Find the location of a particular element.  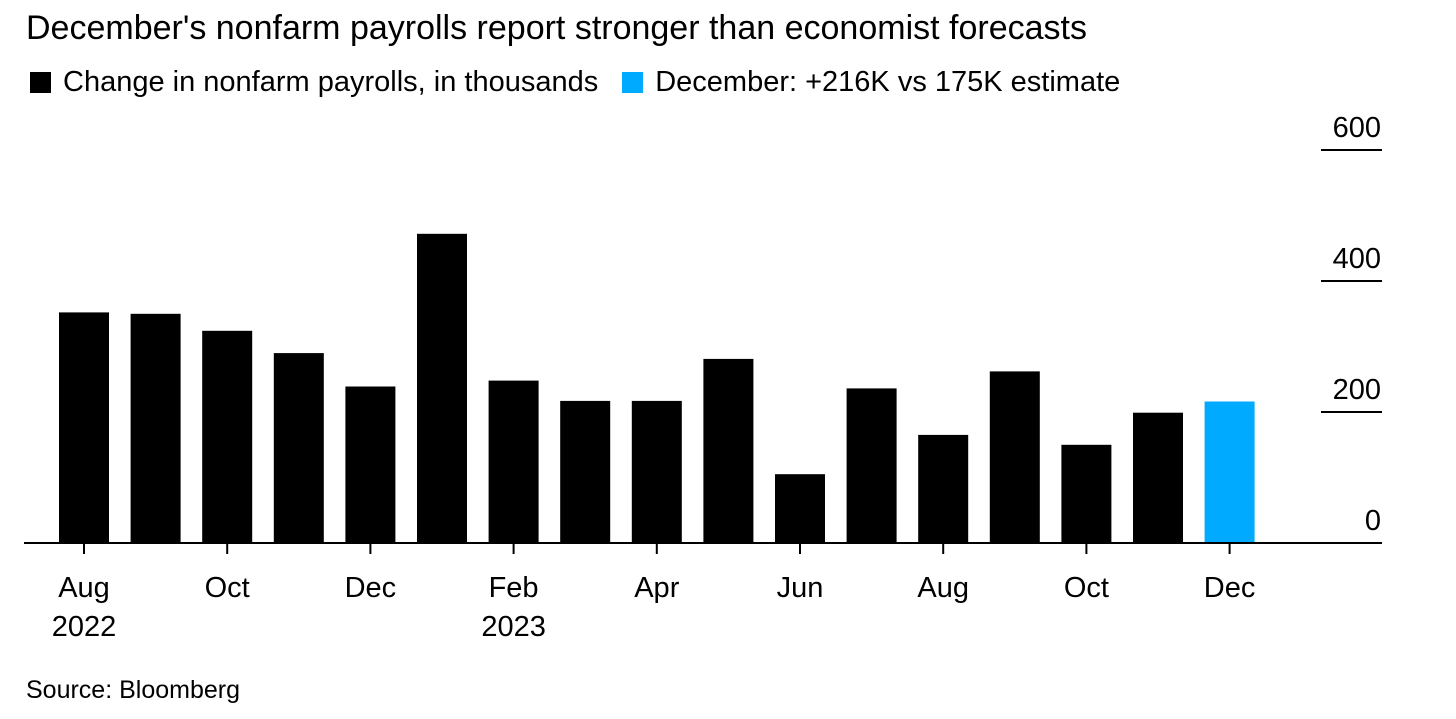

bar-sep-2023 is located at coordinates (1014, 457).